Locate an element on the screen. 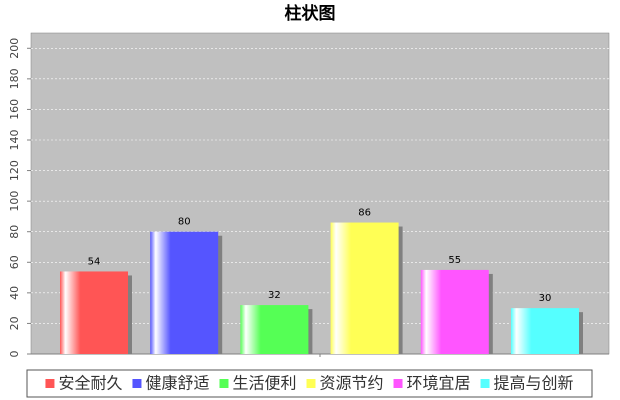 This screenshot has width=620, height=400. y-tick-label: 20 is located at coordinates (14, 323).